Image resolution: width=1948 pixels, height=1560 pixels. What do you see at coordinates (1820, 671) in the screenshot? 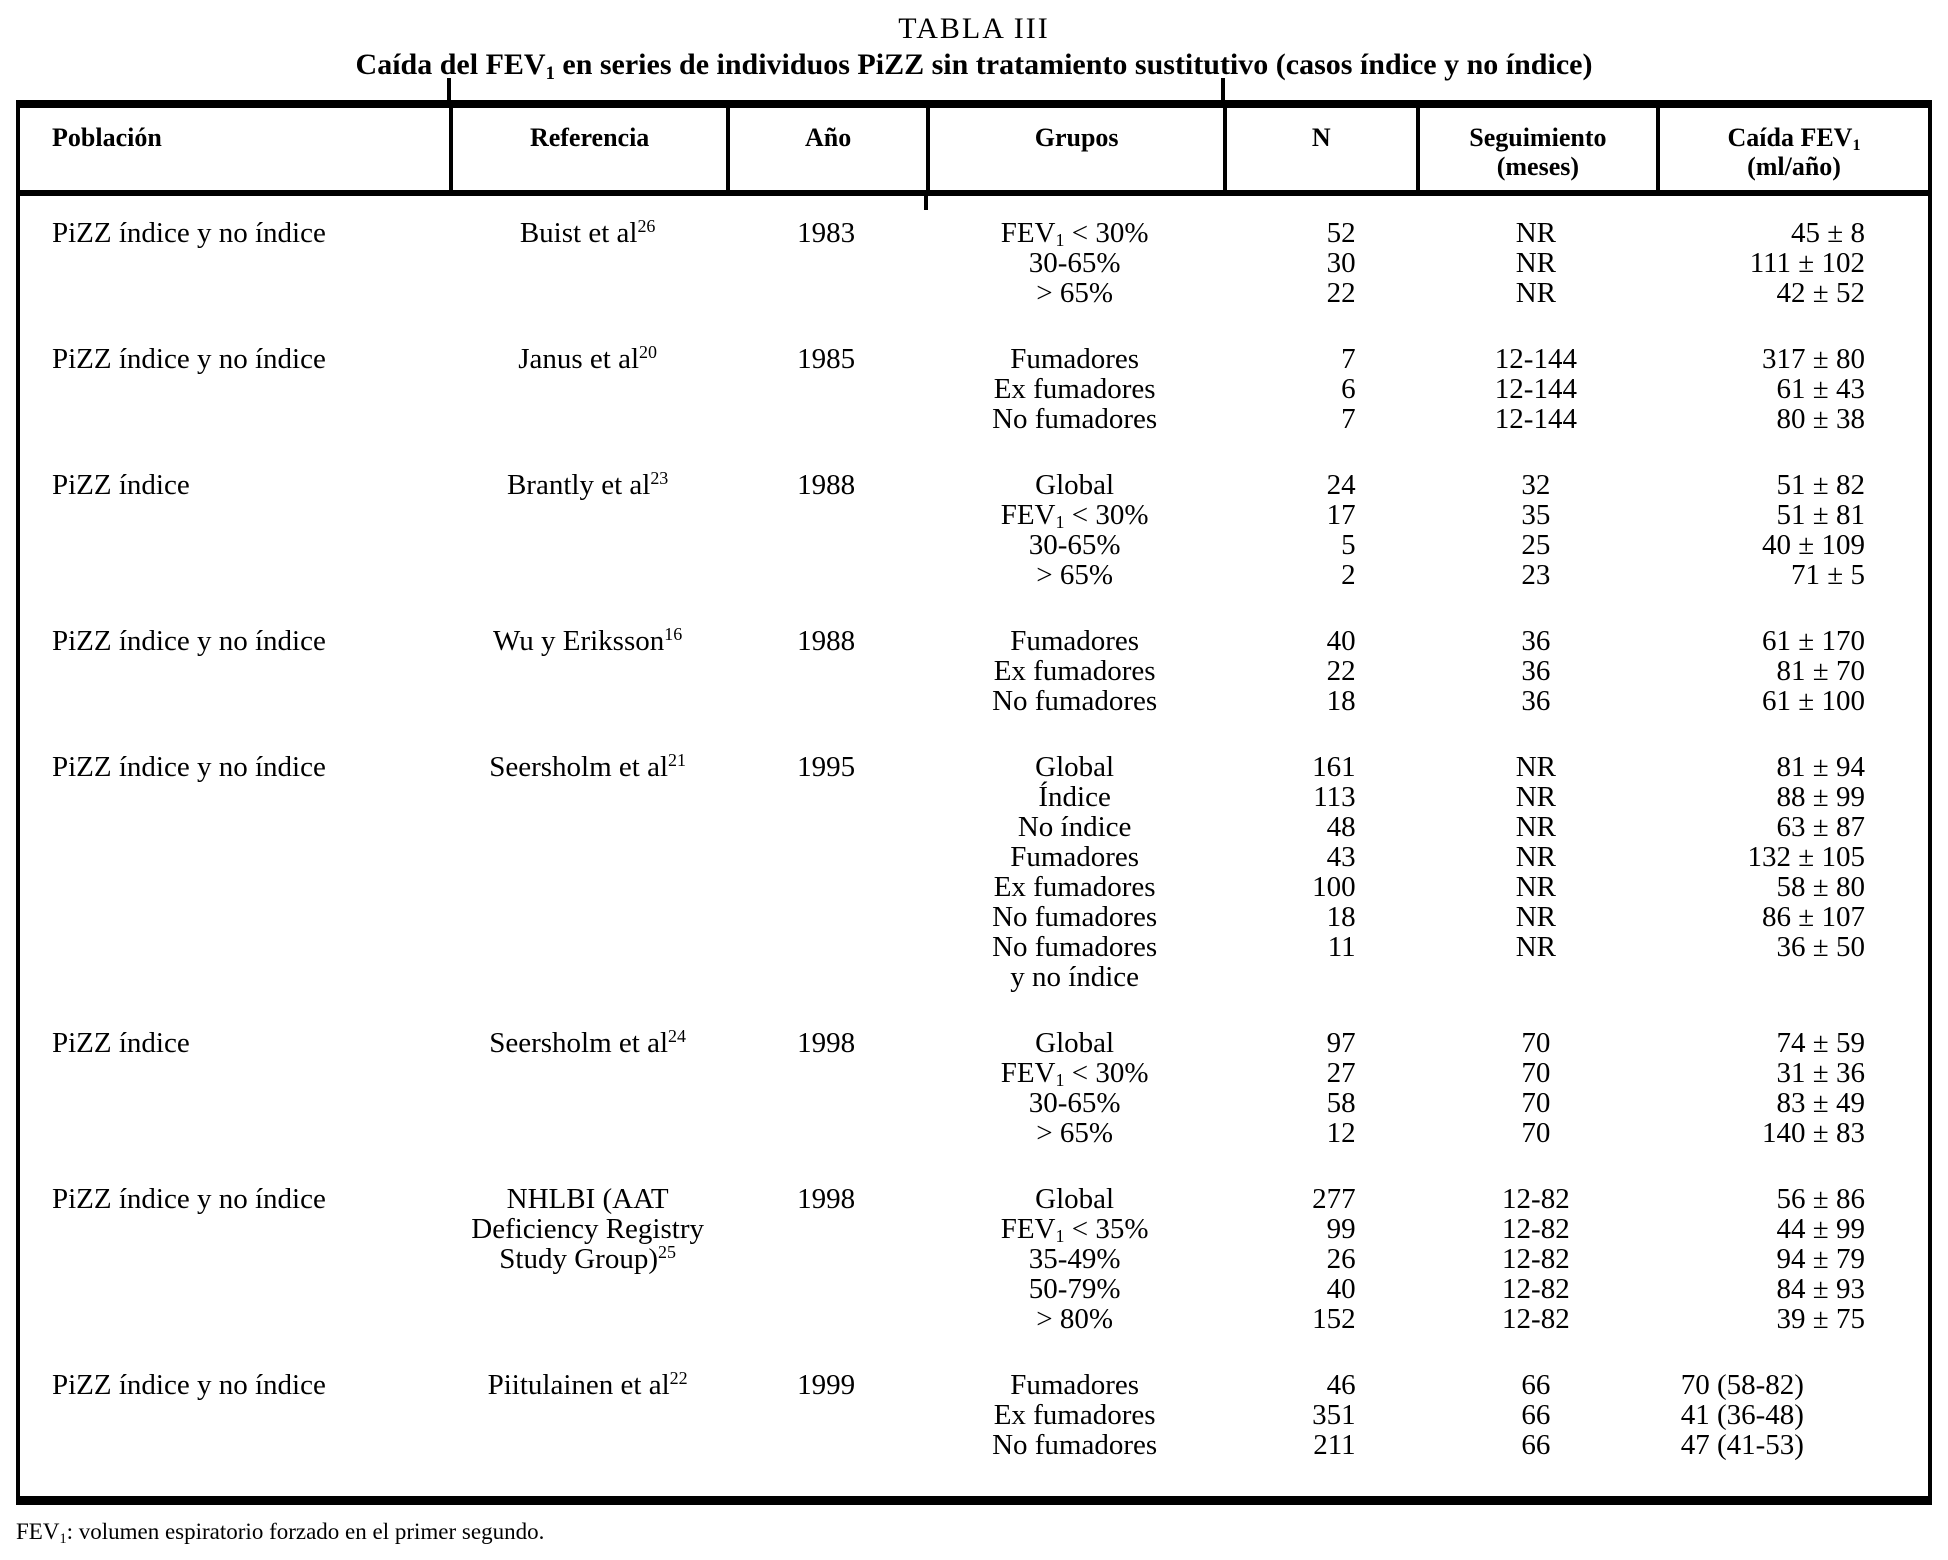
I see `cell-line: 81 ± 70` at bounding box center [1820, 671].